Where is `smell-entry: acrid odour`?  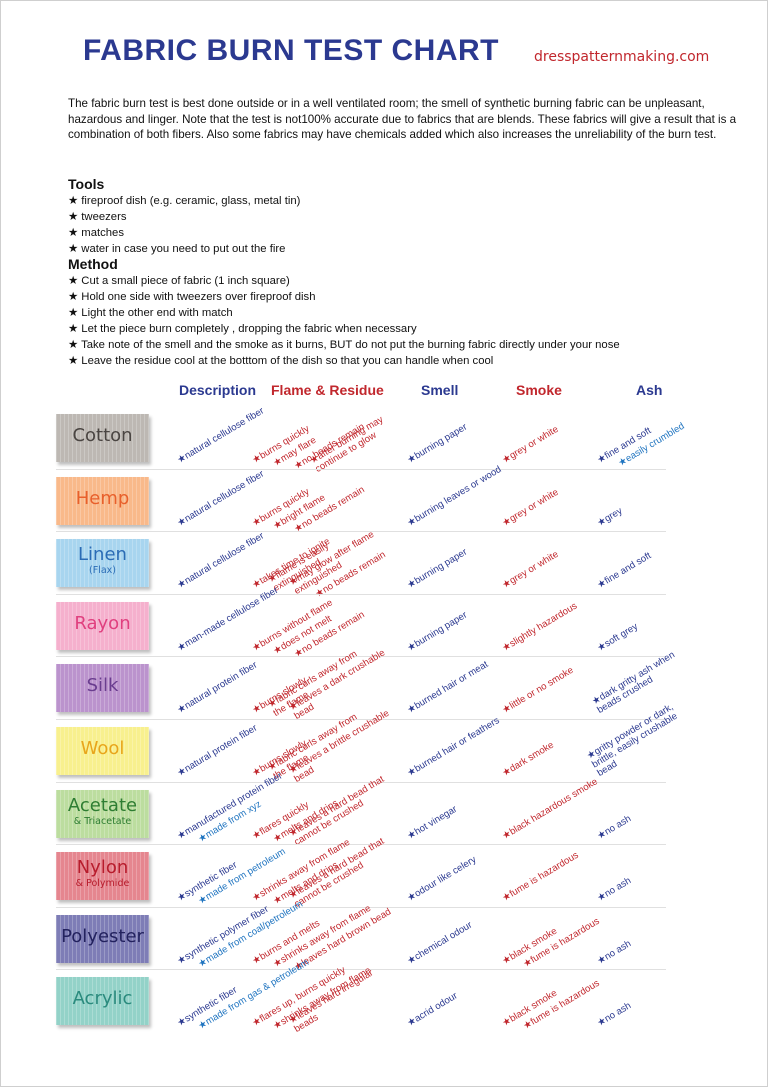
smell-entry: acrid odour is located at coordinates (433, 1010).